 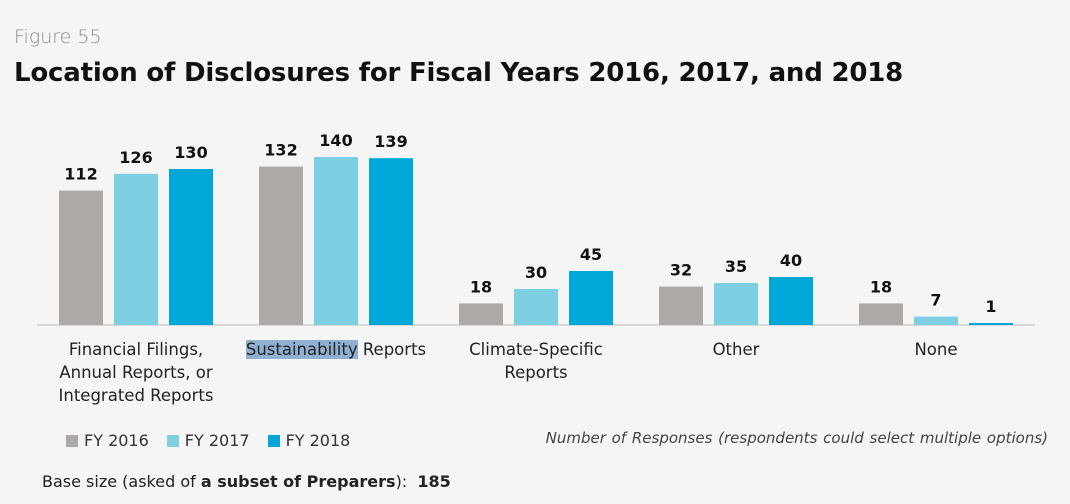 I want to click on data-label: 45, so click(x=591, y=254).